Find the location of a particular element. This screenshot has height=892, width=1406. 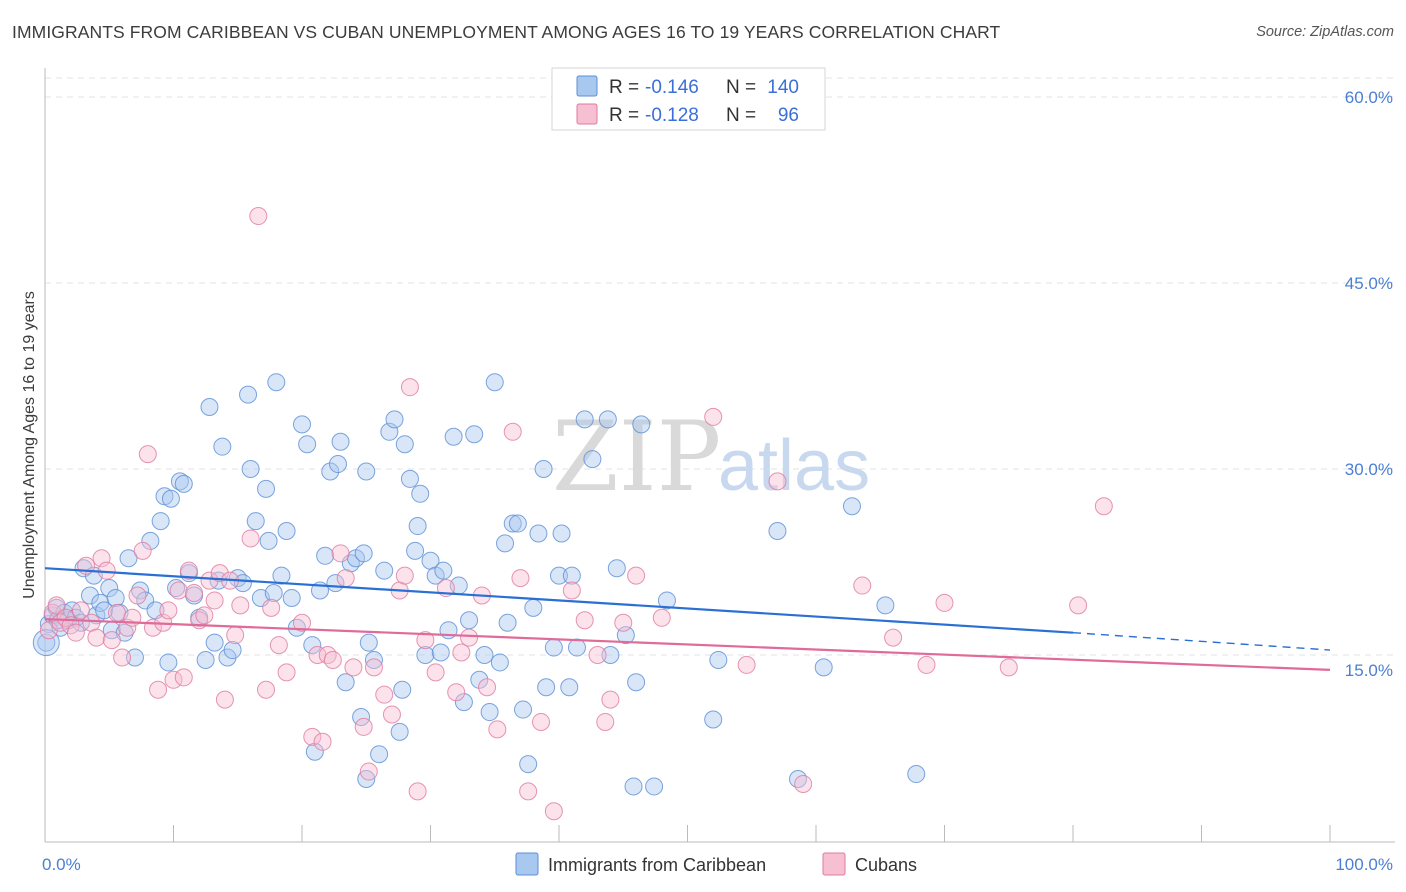

bottom-legend-swatch-blue is located at coordinates (527, 864).